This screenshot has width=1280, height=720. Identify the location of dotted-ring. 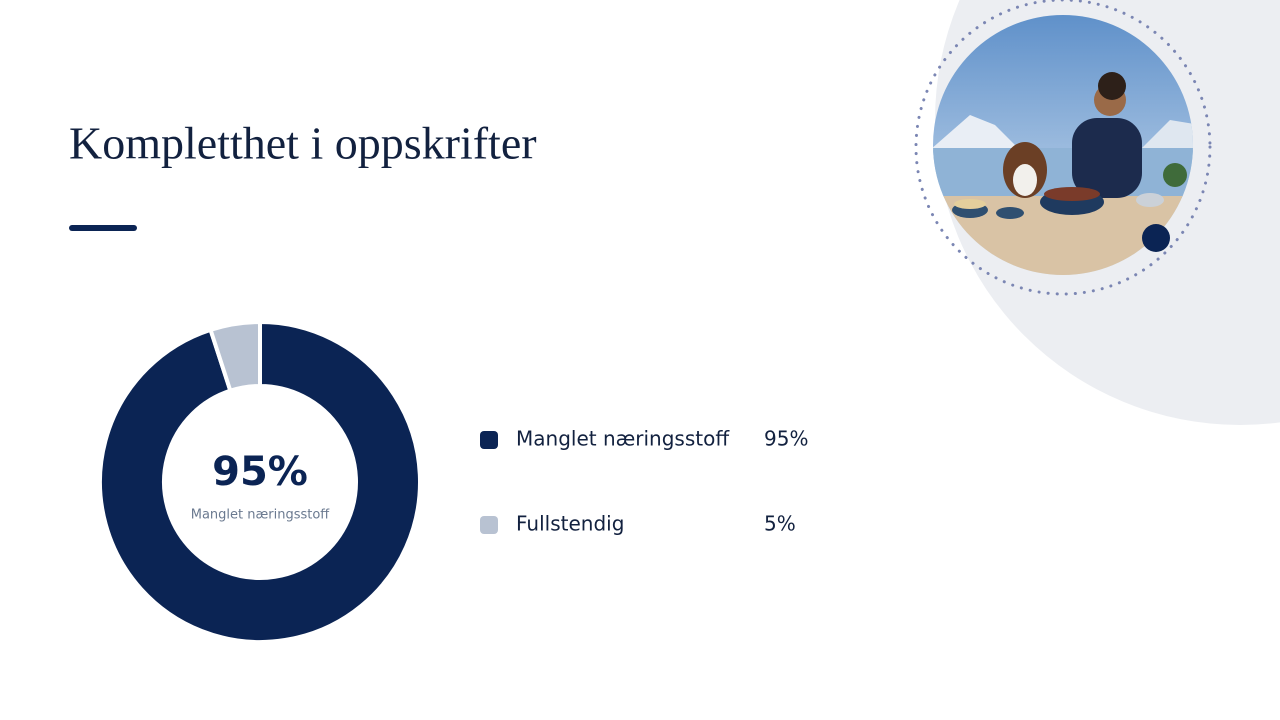
(1063, 148).